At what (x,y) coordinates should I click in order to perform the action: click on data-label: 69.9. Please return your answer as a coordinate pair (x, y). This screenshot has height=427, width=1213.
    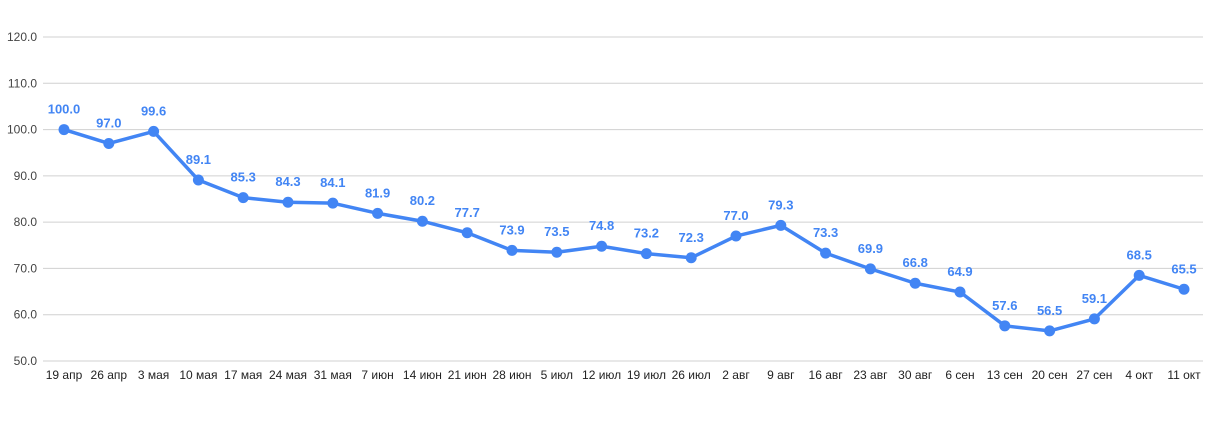
    Looking at the image, I should click on (870, 248).